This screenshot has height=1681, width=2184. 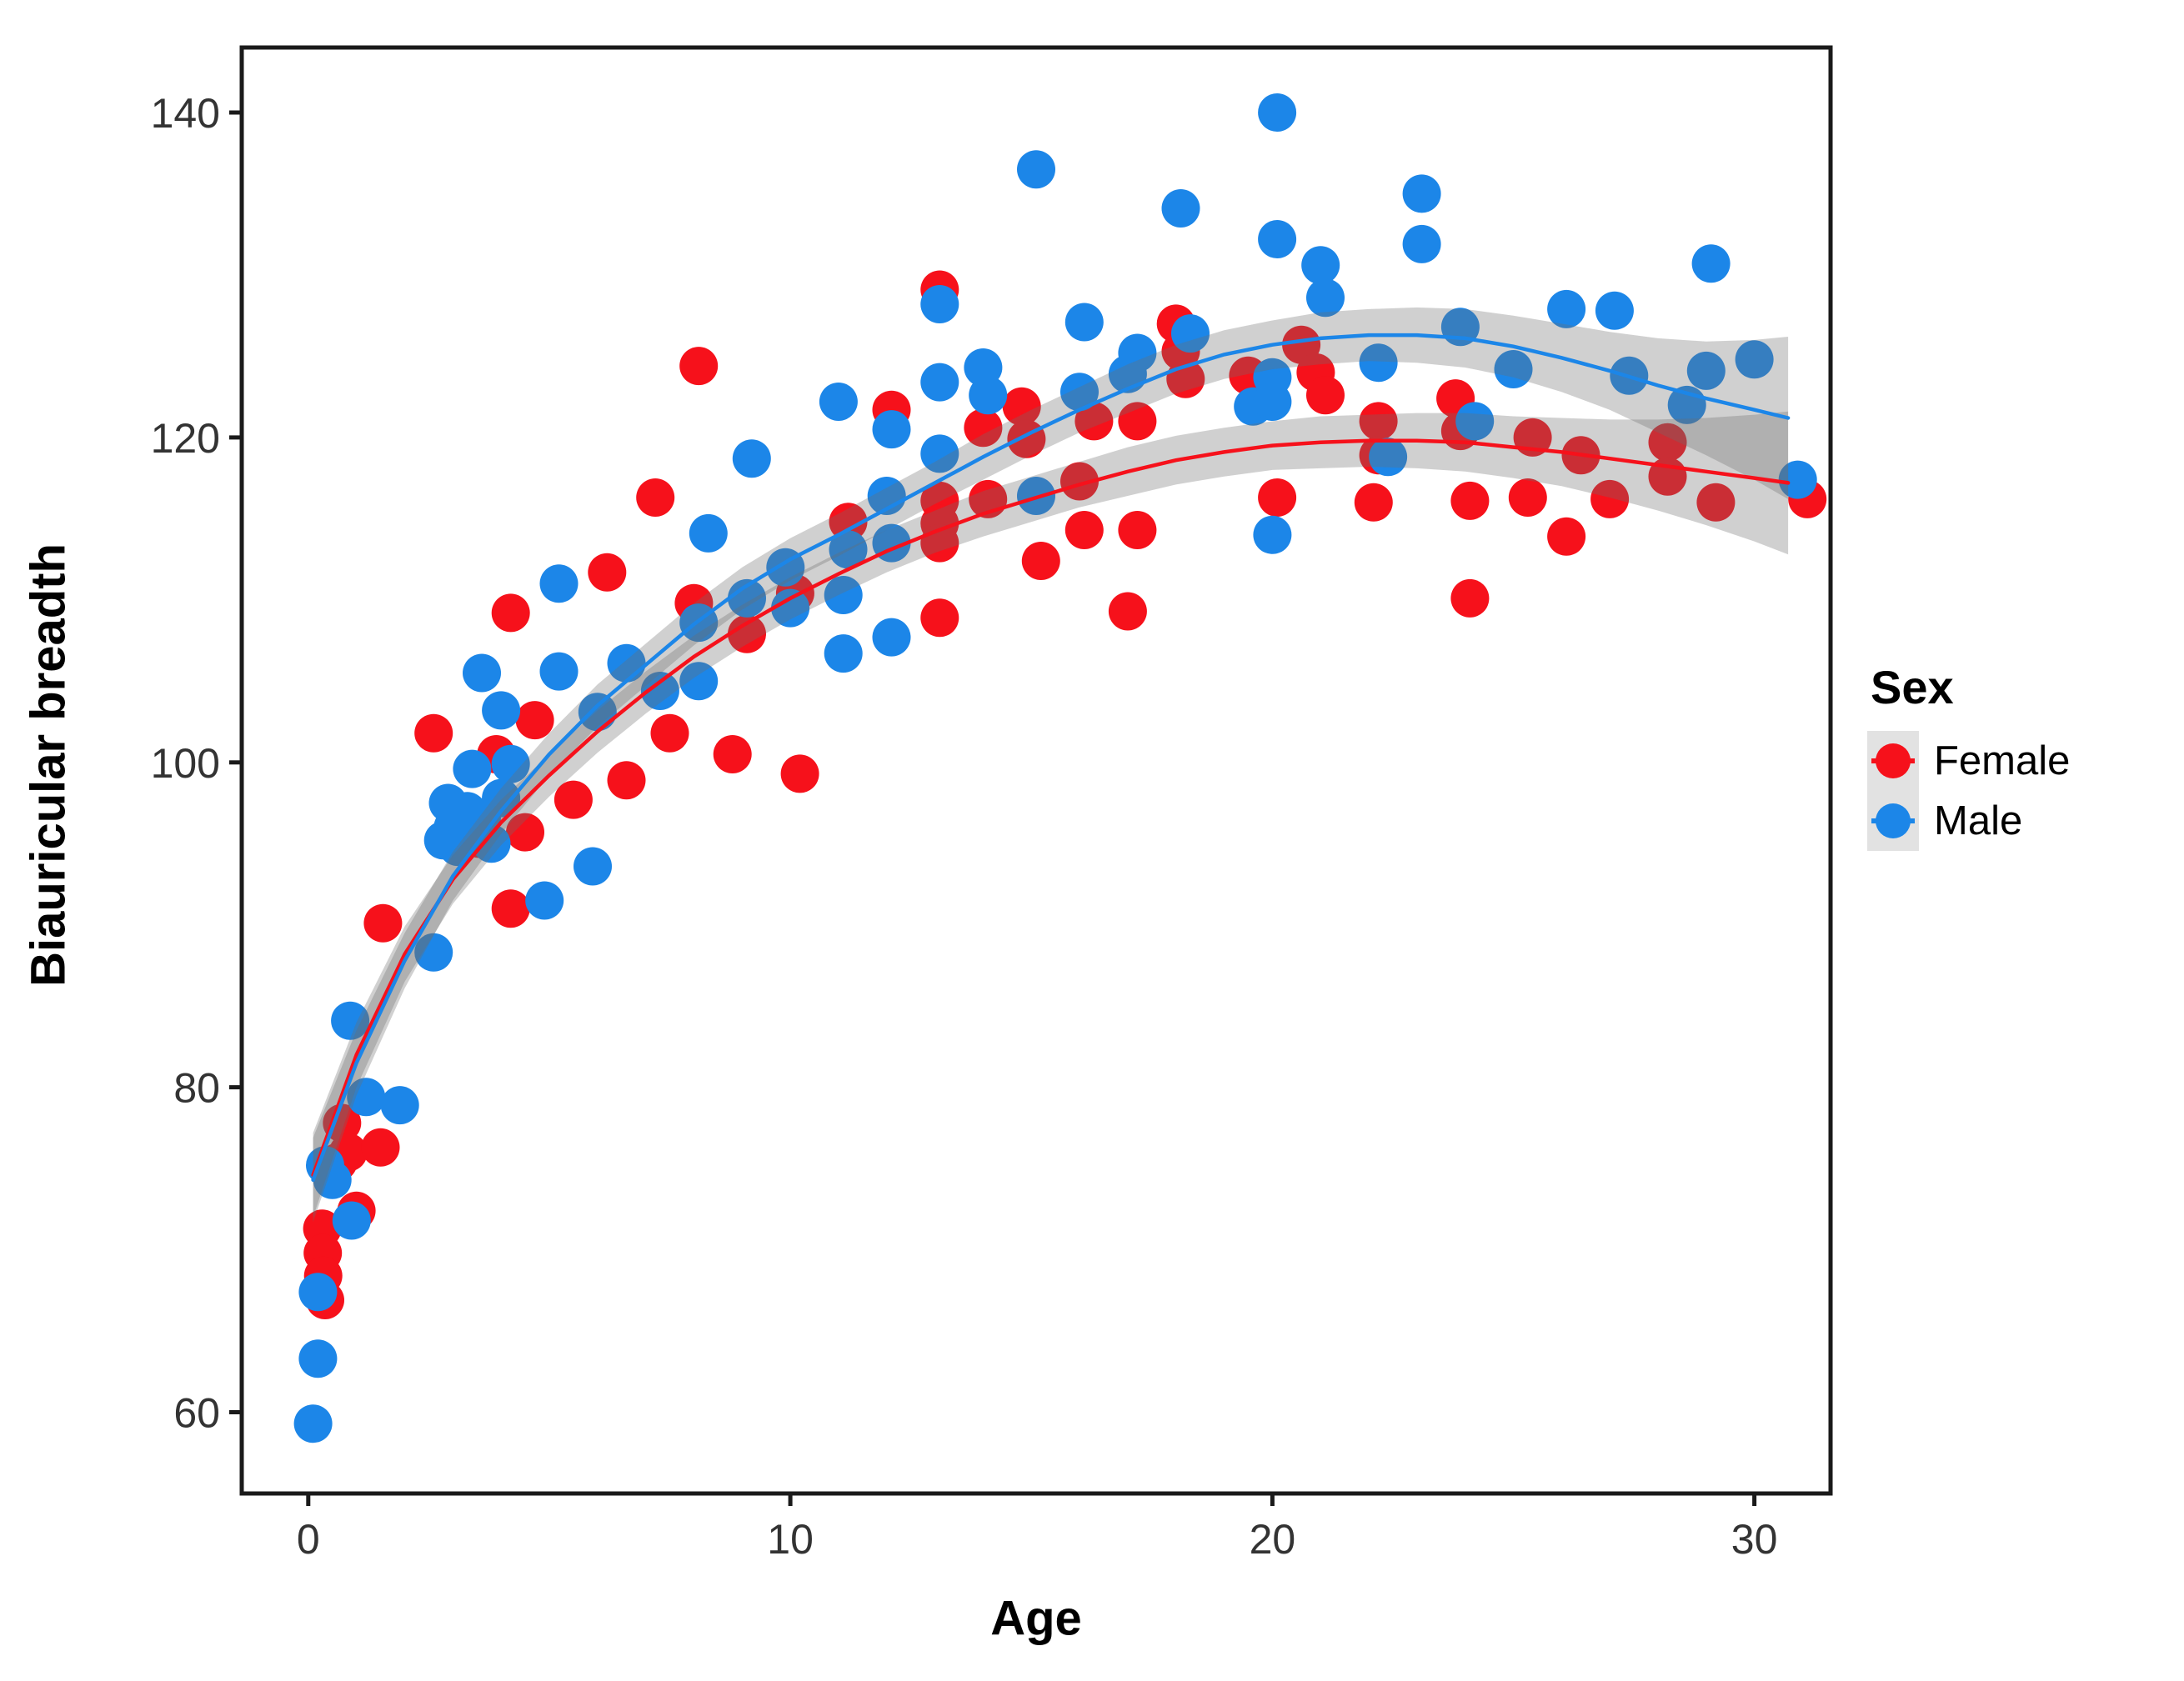 What do you see at coordinates (48, 765) in the screenshot?
I see `y-axis-title: Biauricular breadth` at bounding box center [48, 765].